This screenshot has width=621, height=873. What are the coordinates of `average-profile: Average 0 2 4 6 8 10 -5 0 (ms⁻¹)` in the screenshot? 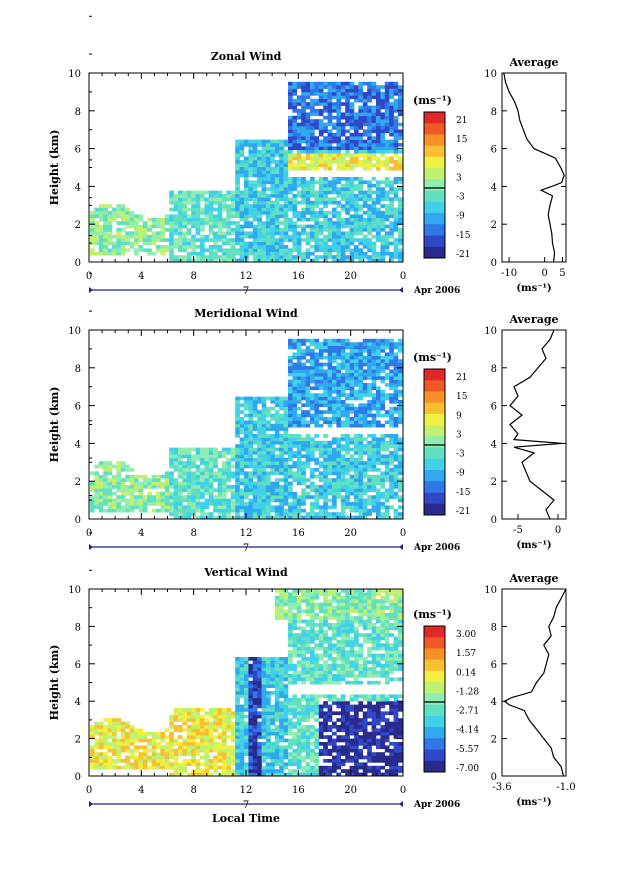 It's located at (525, 432).